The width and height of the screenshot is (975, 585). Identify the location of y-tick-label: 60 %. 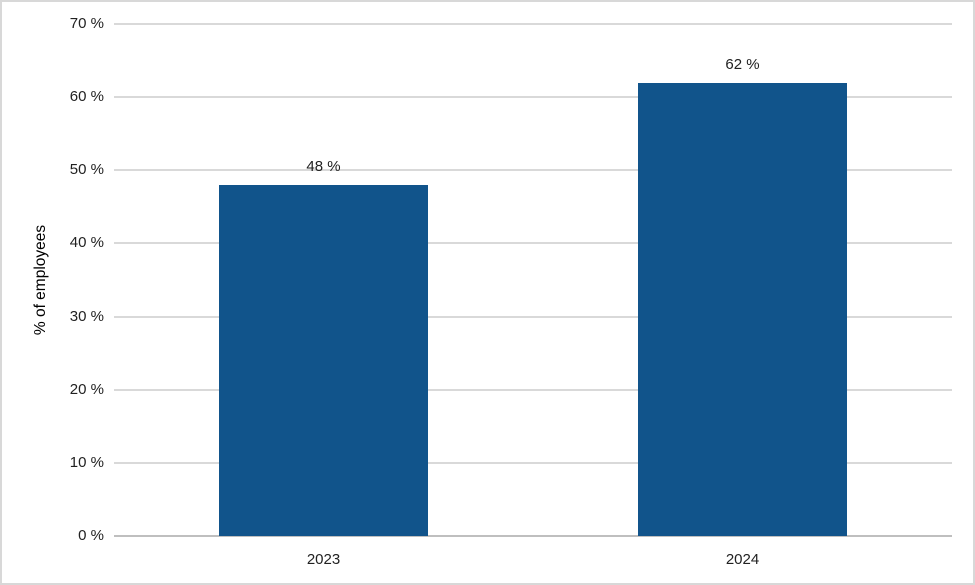
(86, 97).